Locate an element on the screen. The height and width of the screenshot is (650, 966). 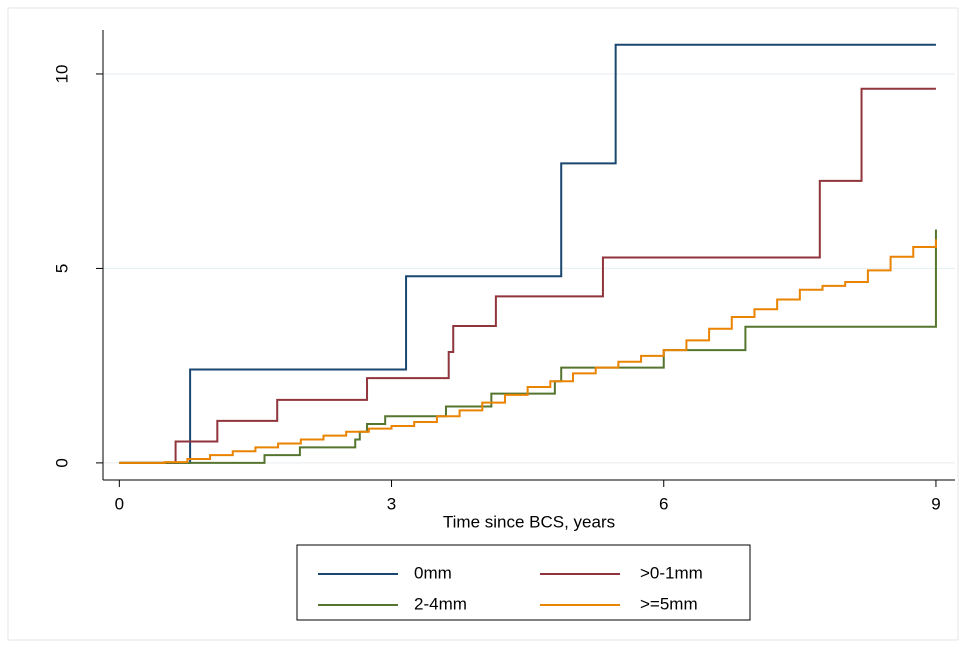
y-tick-label: 0 is located at coordinates (61, 462).